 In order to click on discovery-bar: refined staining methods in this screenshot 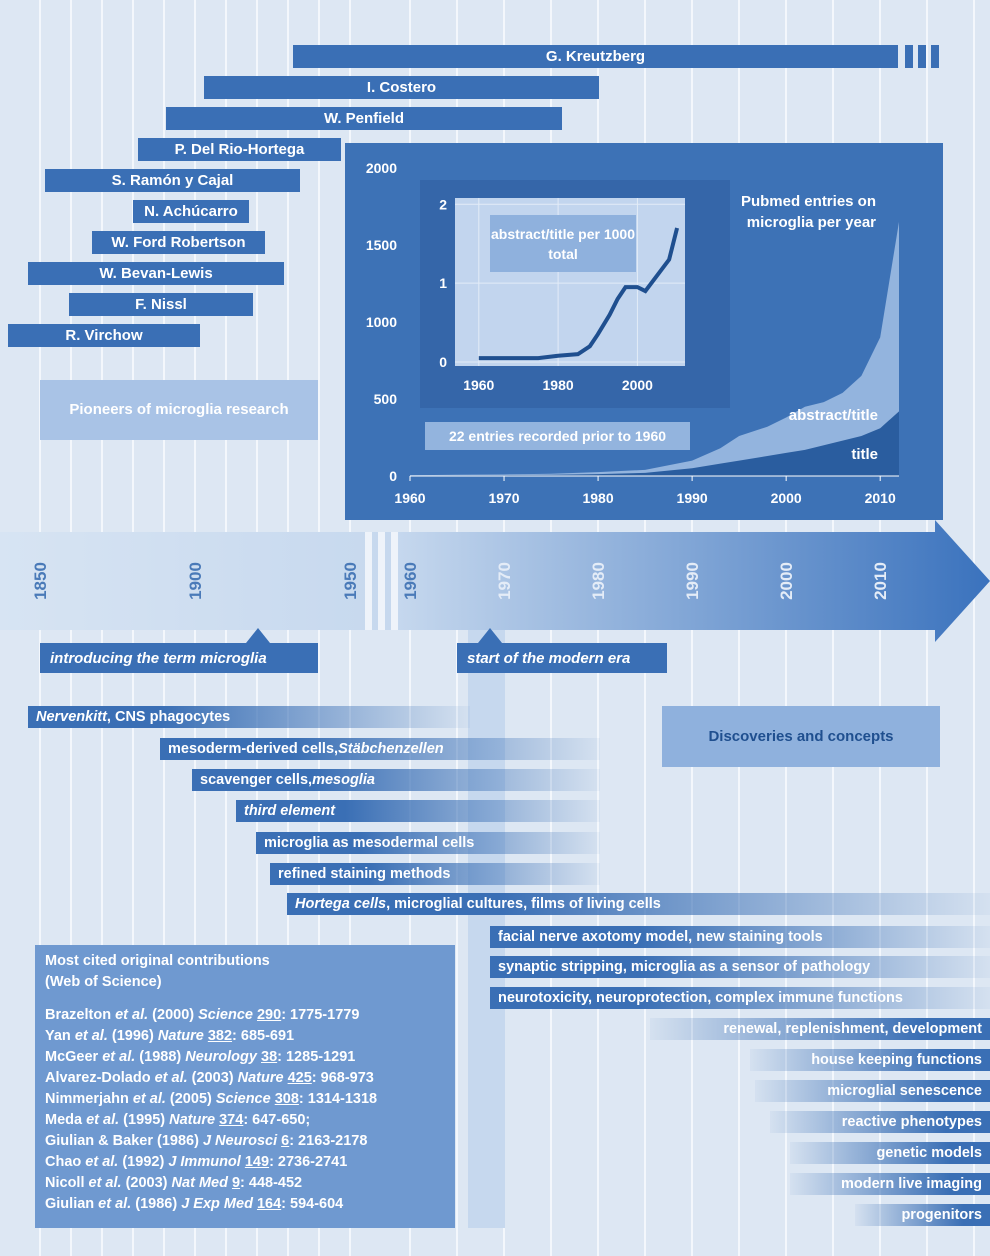, I will do `click(435, 874)`.